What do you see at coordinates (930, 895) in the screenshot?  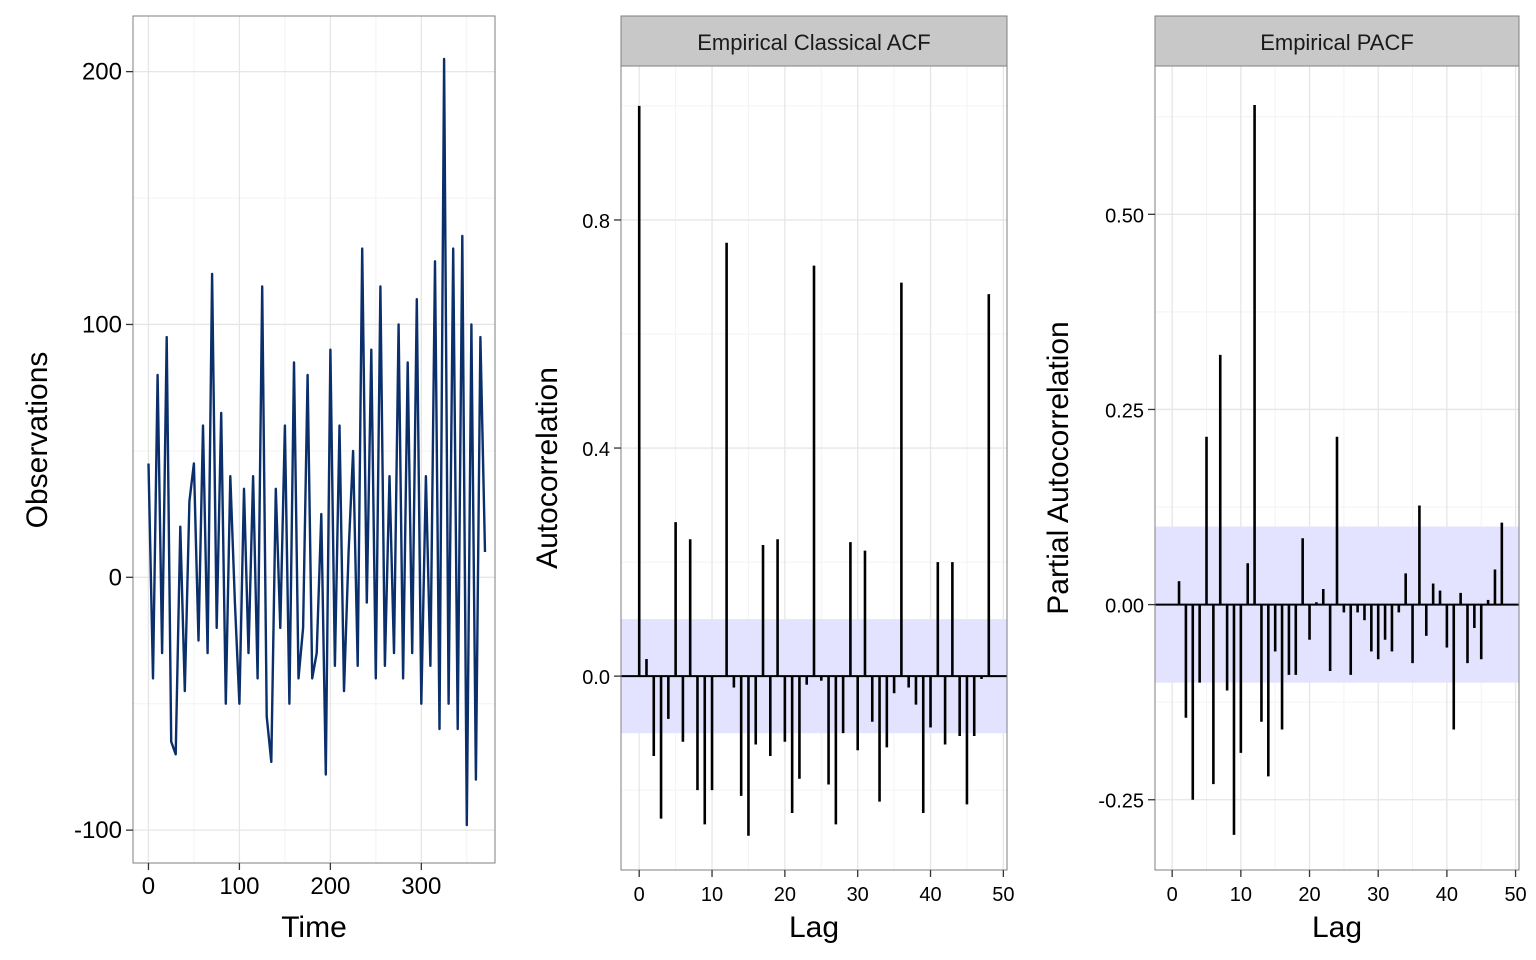 I see `acf-x-tick-label: 40` at bounding box center [930, 895].